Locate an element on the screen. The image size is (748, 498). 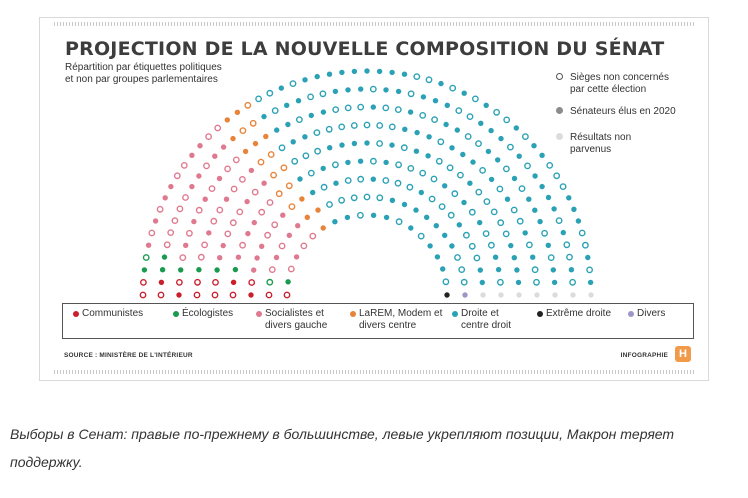
legend-larem: LaREM, Modem et divers centre is located at coordinates (396, 320).